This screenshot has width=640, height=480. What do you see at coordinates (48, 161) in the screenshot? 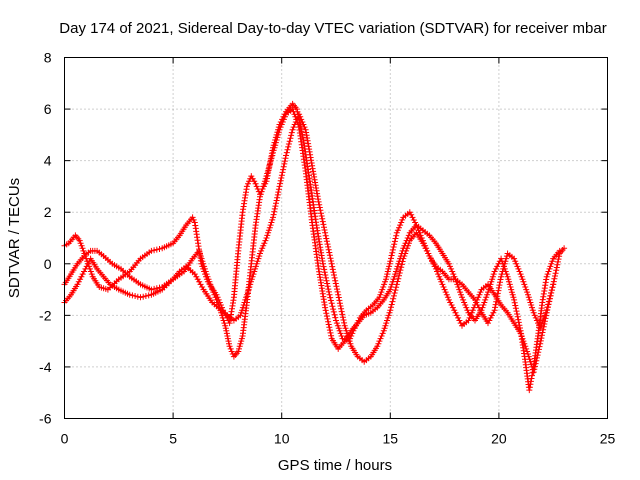
I see `y-tick-label: 4` at bounding box center [48, 161].